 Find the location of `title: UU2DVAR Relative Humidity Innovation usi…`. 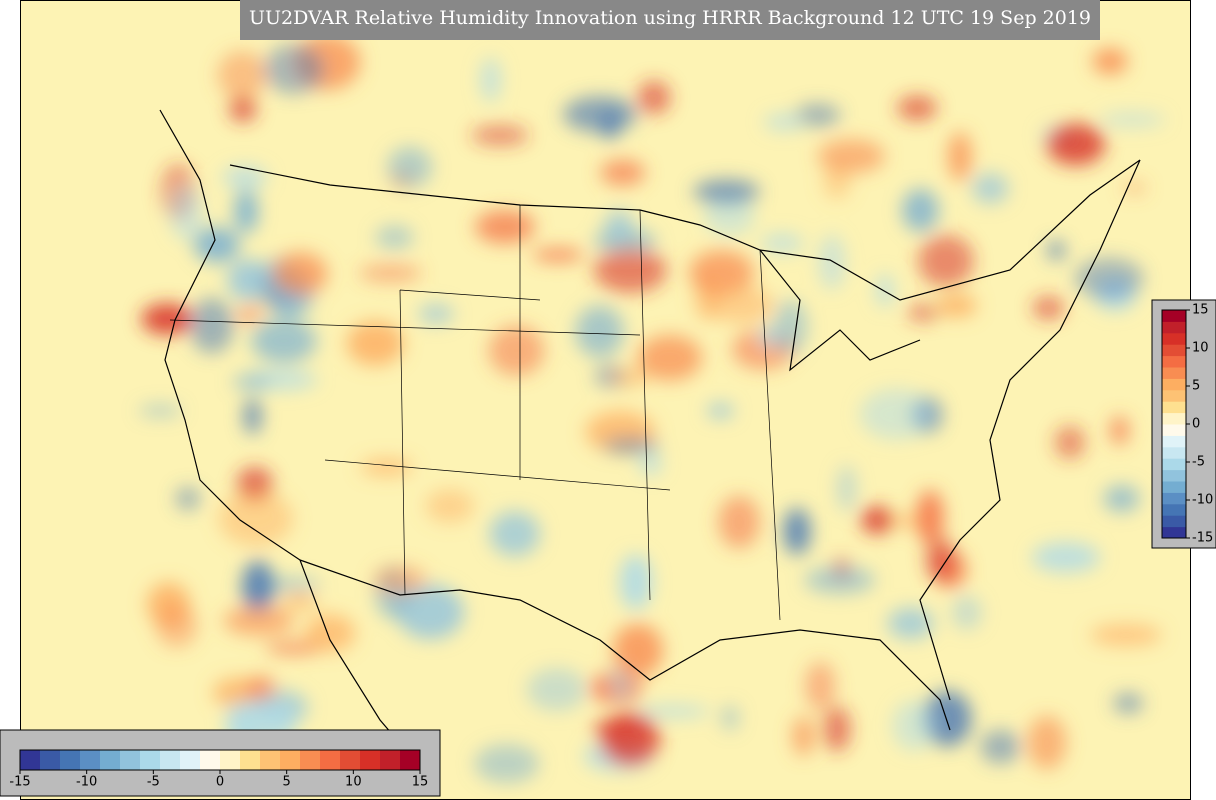

title: UU2DVAR Relative Humidity Innovation usi… is located at coordinates (670, 18).